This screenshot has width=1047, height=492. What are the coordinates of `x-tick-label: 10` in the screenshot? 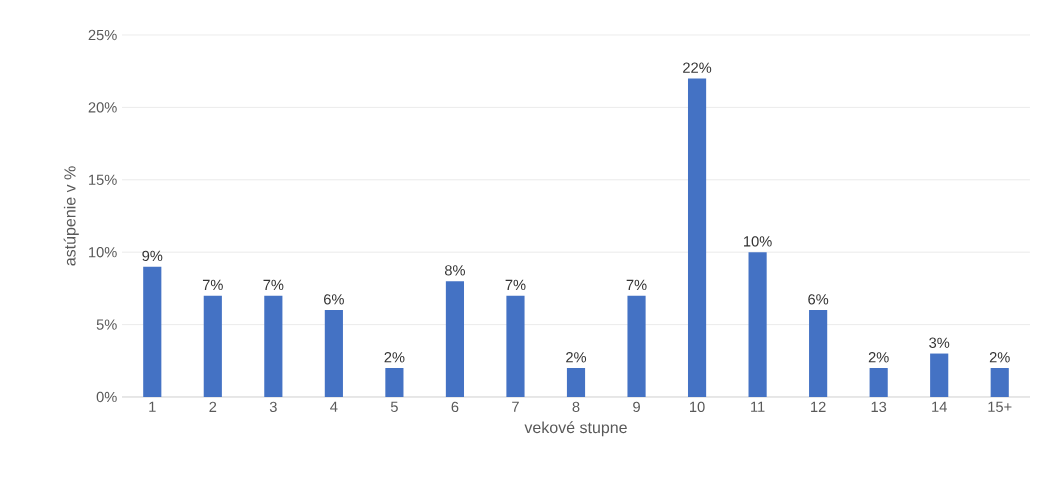 It's located at (697, 407).